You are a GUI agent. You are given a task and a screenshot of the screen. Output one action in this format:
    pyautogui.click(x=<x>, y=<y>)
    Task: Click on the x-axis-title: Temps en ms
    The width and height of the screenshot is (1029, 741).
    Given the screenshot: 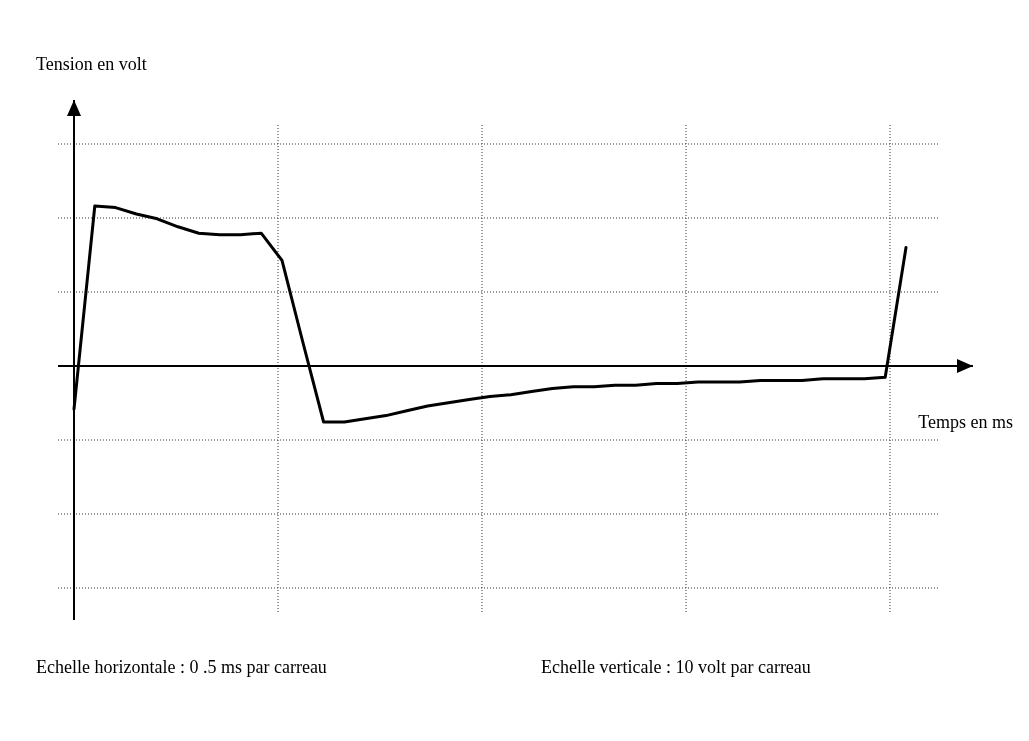 What is the action you would take?
    pyautogui.click(x=965, y=422)
    